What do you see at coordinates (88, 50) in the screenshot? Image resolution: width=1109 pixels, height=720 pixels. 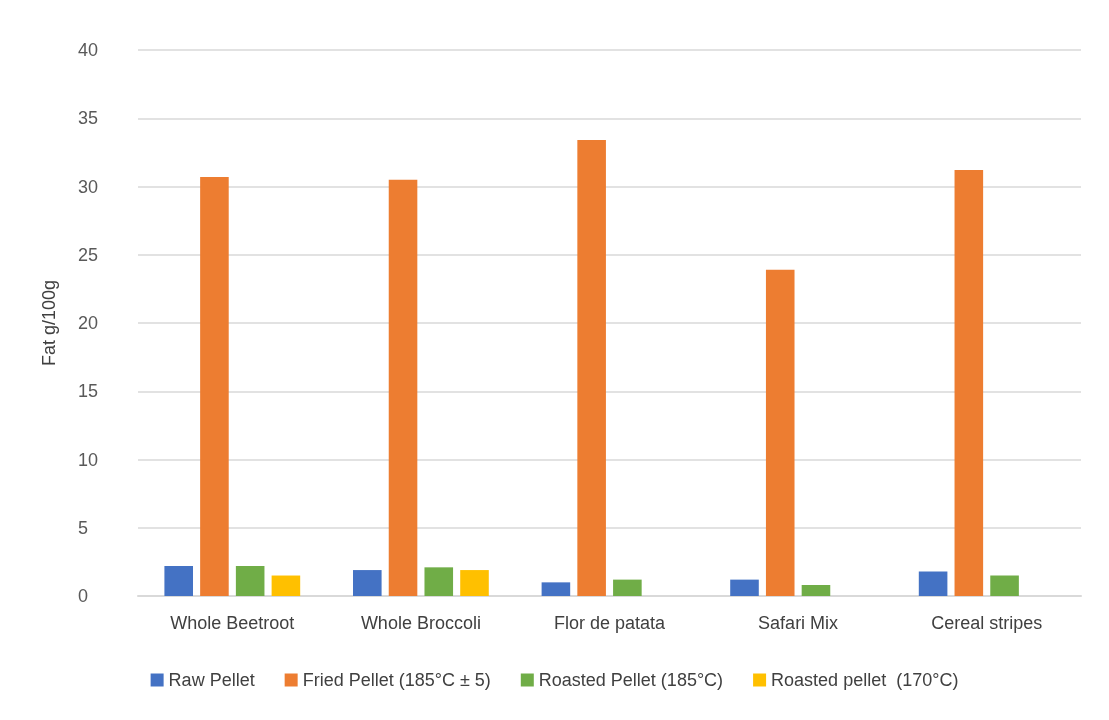 I see `y-tick-label: 40` at bounding box center [88, 50].